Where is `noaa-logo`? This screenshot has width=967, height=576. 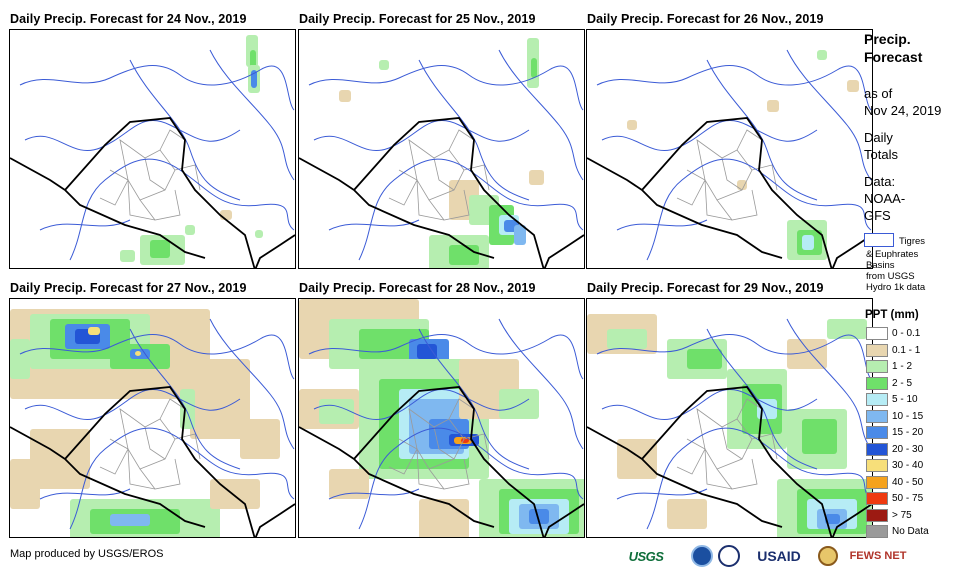 noaa-logo is located at coordinates (702, 556).